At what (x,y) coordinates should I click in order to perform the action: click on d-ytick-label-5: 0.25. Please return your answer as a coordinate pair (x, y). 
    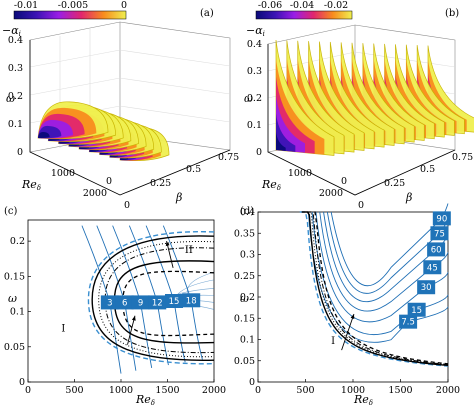
    Looking at the image, I should click on (244, 276).